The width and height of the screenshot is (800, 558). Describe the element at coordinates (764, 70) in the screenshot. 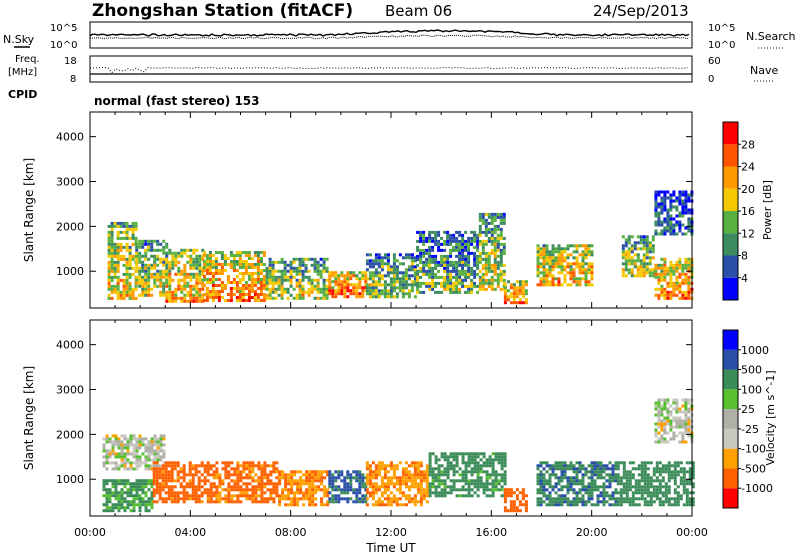

I see `nave-label: Nave` at that location.